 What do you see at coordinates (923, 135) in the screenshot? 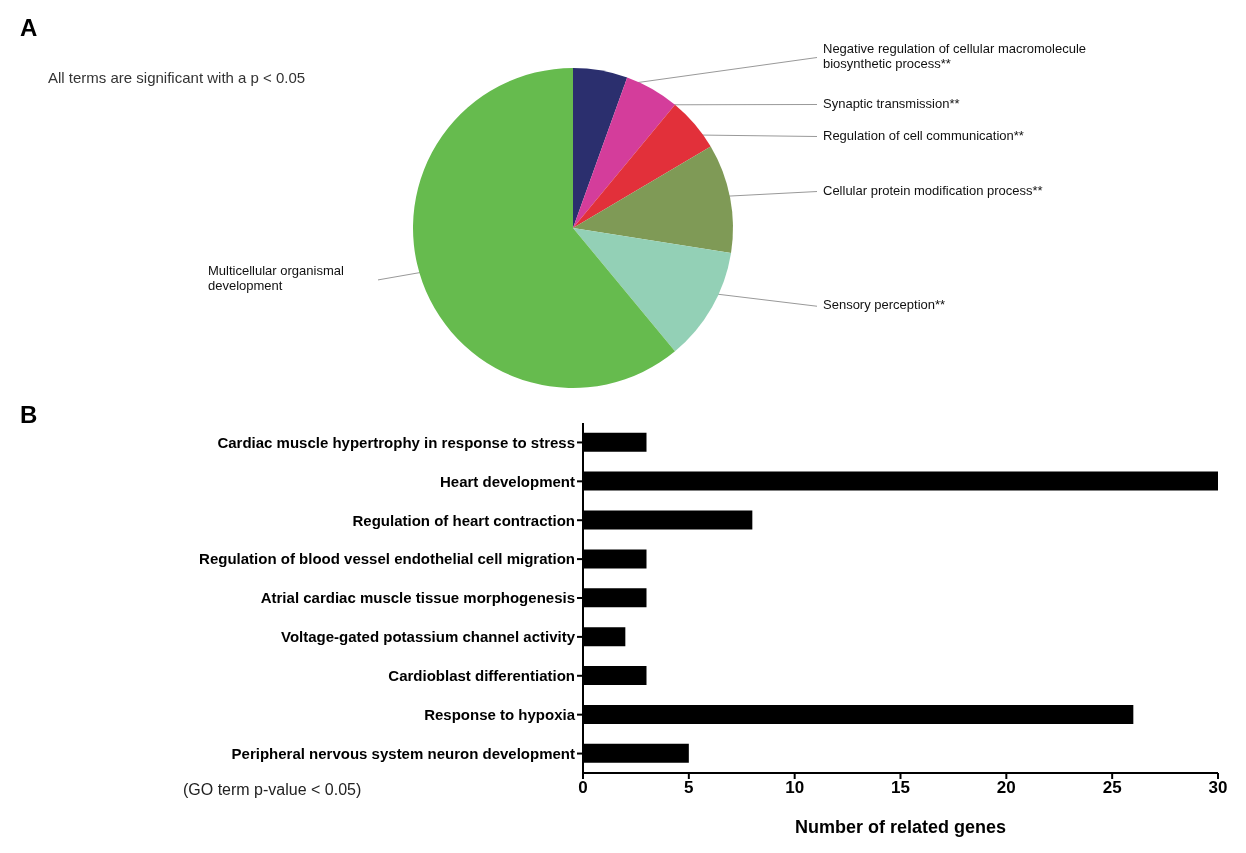
I see `slice-label: Regulation of cell communication**` at bounding box center [923, 135].